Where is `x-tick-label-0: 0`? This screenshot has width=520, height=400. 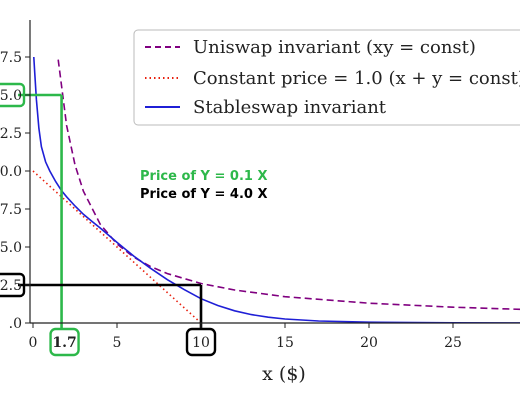
x-tick-label-0: 0 is located at coordinates (33, 343).